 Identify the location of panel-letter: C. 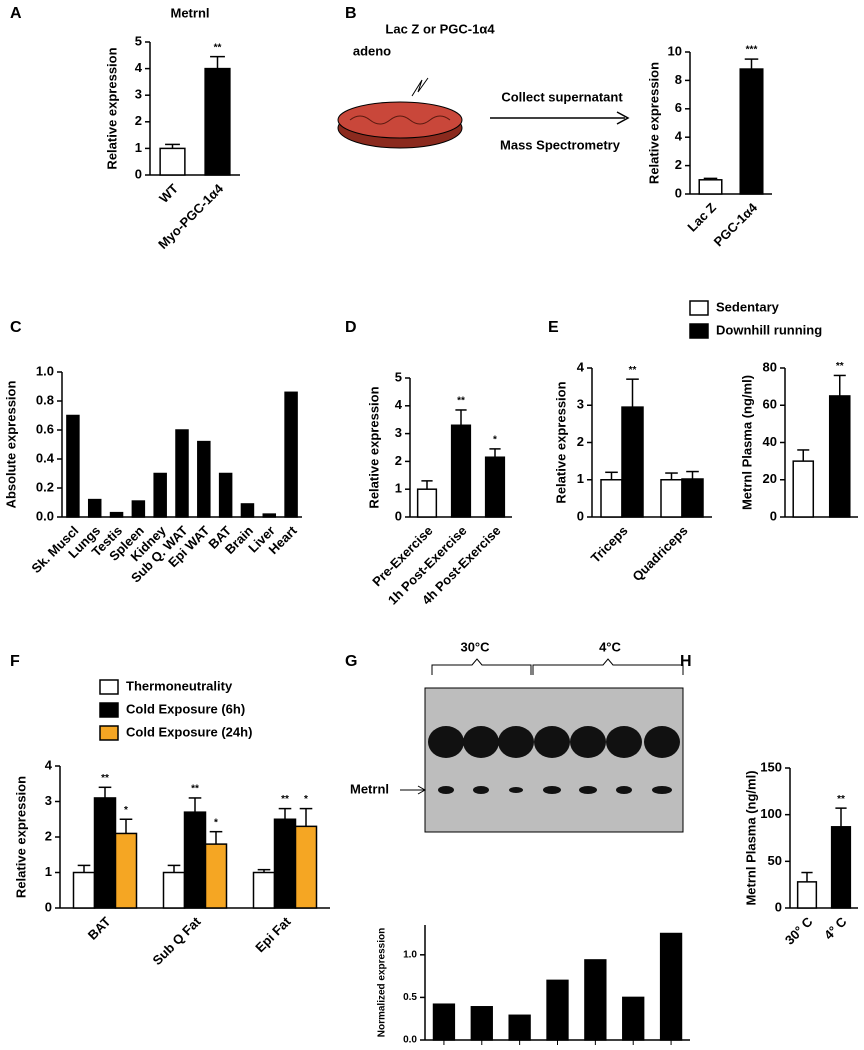
(16, 327).